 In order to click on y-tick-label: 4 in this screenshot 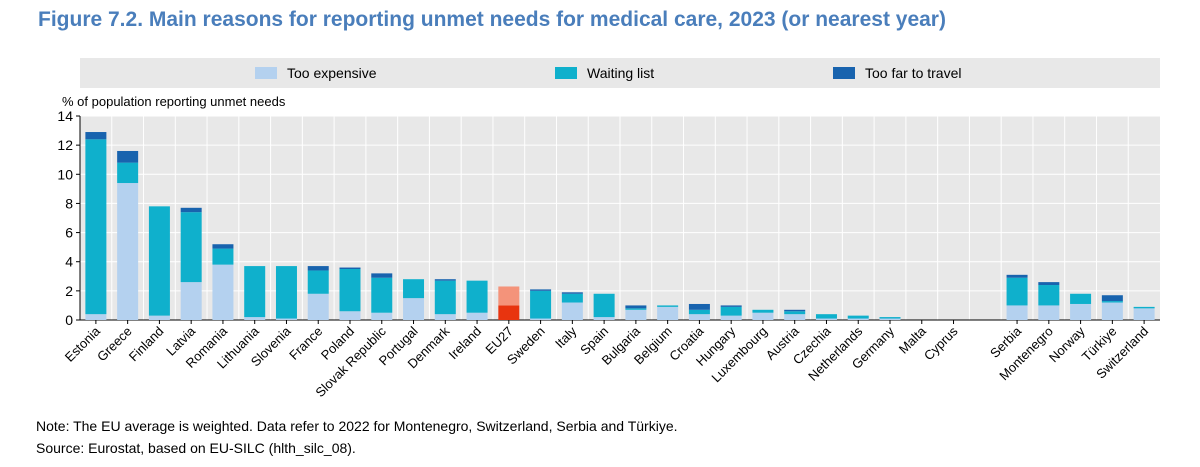, I will do `click(69, 262)`.